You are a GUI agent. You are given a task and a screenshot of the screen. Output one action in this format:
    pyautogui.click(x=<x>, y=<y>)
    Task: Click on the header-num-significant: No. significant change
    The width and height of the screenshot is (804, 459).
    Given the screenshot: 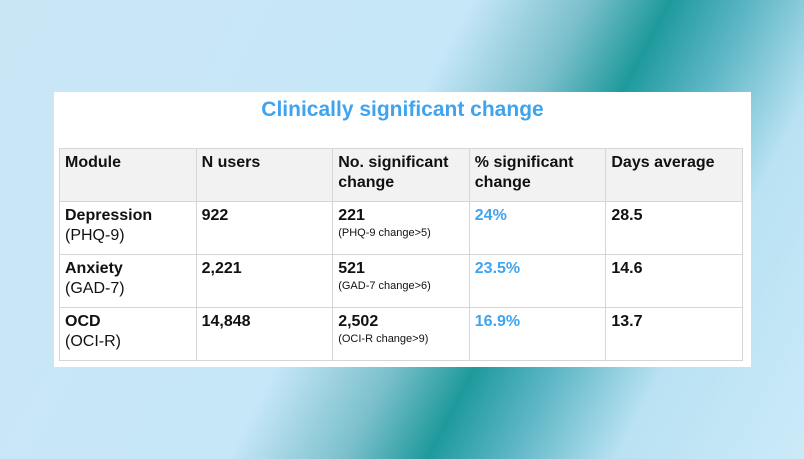 What is the action you would take?
    pyautogui.click(x=401, y=175)
    